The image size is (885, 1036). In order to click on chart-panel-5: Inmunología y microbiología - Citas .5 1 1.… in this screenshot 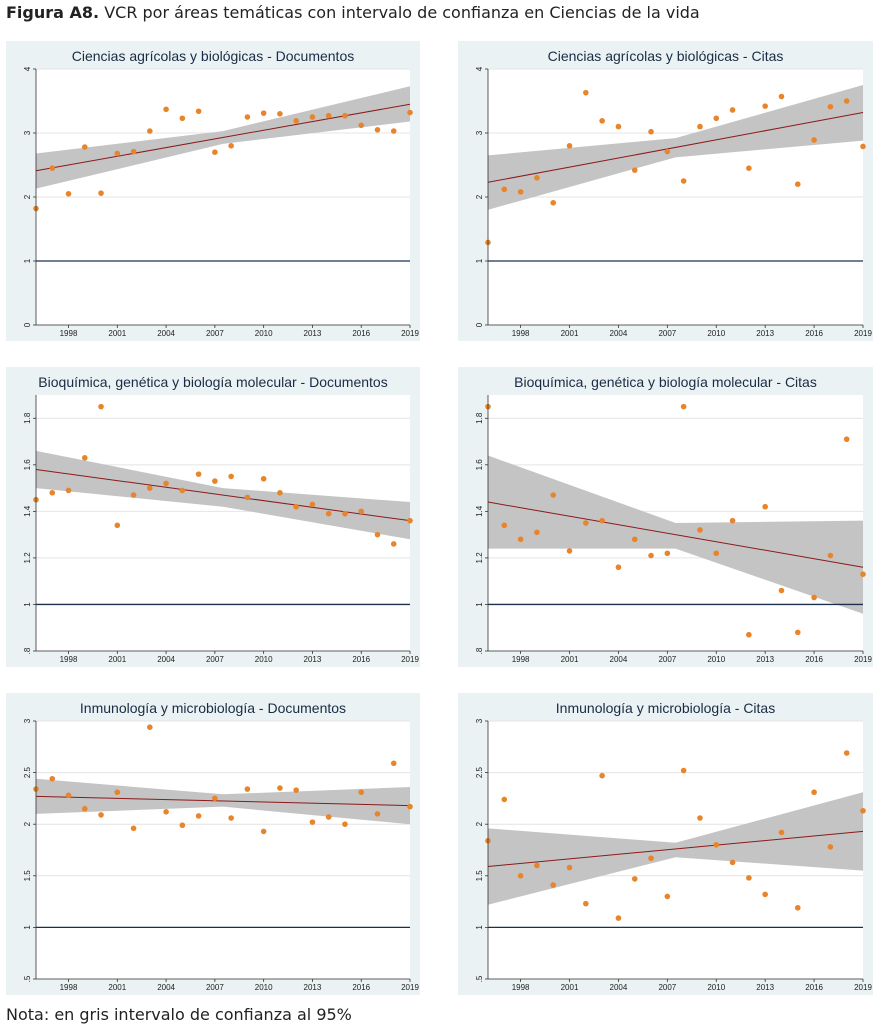, I will do `click(665, 844)`.